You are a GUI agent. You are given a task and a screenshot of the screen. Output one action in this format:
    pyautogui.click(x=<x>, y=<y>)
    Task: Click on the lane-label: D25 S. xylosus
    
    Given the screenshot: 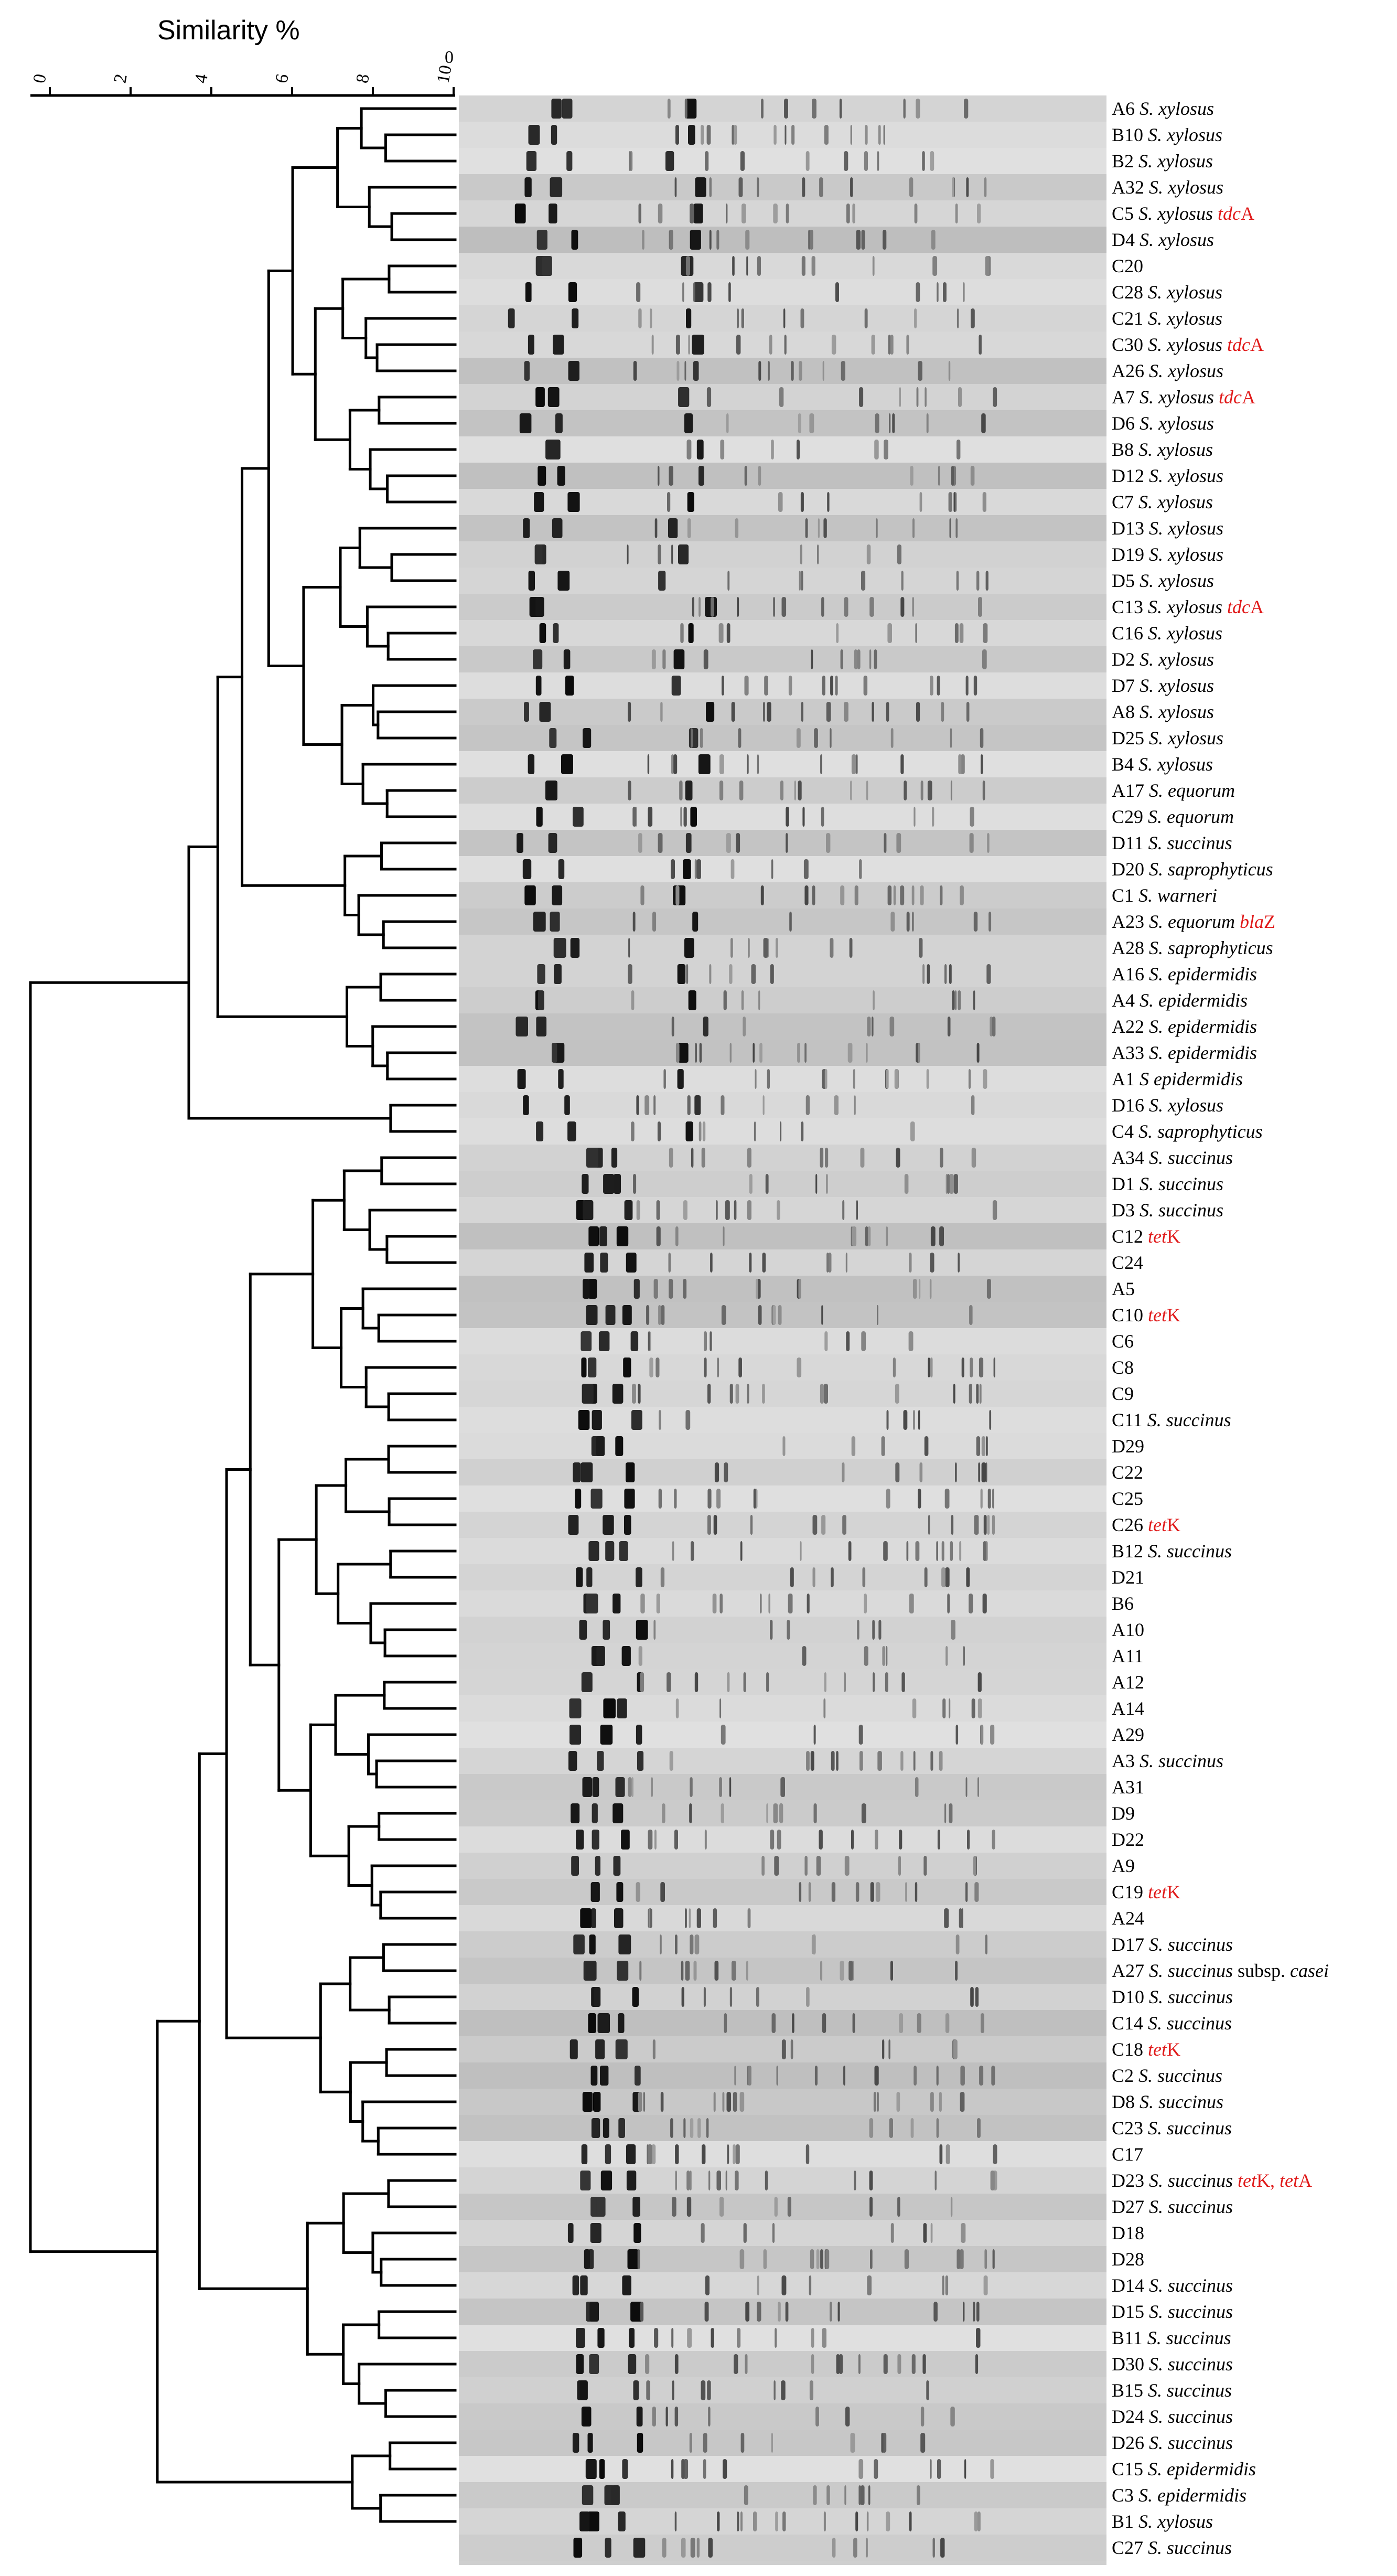 What is the action you would take?
    pyautogui.click(x=1167, y=739)
    